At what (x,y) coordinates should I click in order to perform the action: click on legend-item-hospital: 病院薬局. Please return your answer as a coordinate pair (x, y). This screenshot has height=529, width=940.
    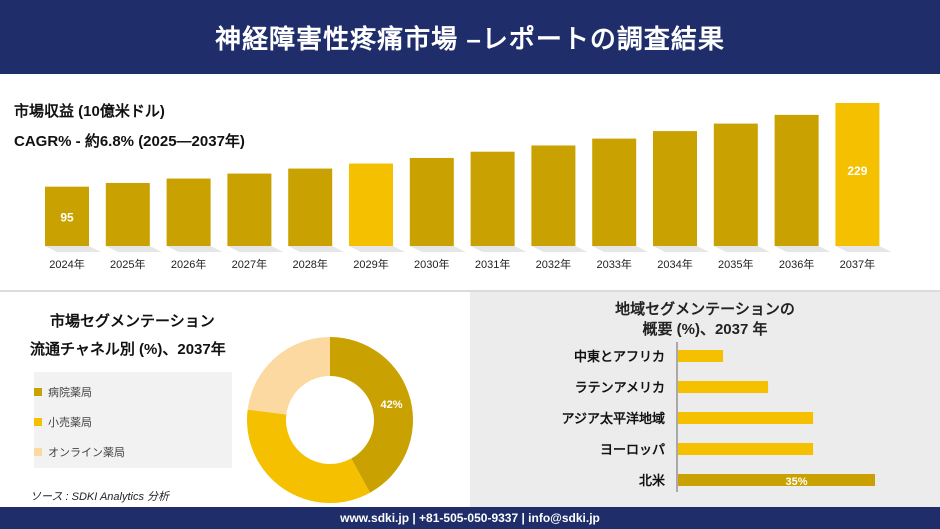
    Looking at the image, I should click on (63, 392).